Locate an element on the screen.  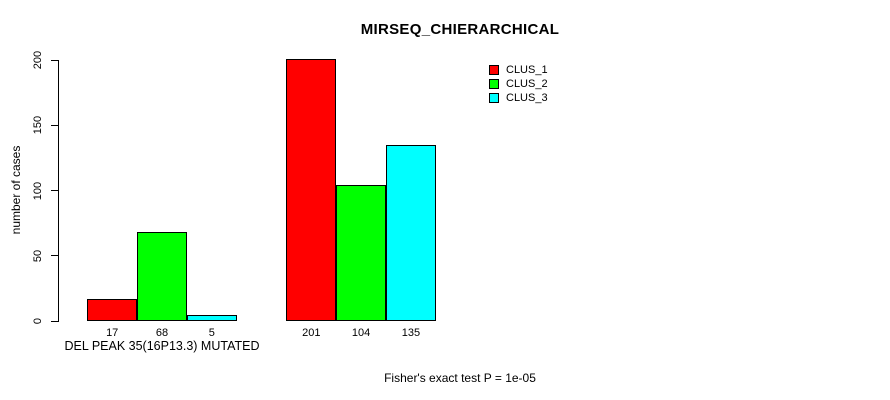
y-tick-label-150: 150 is located at coordinates (38, 125).